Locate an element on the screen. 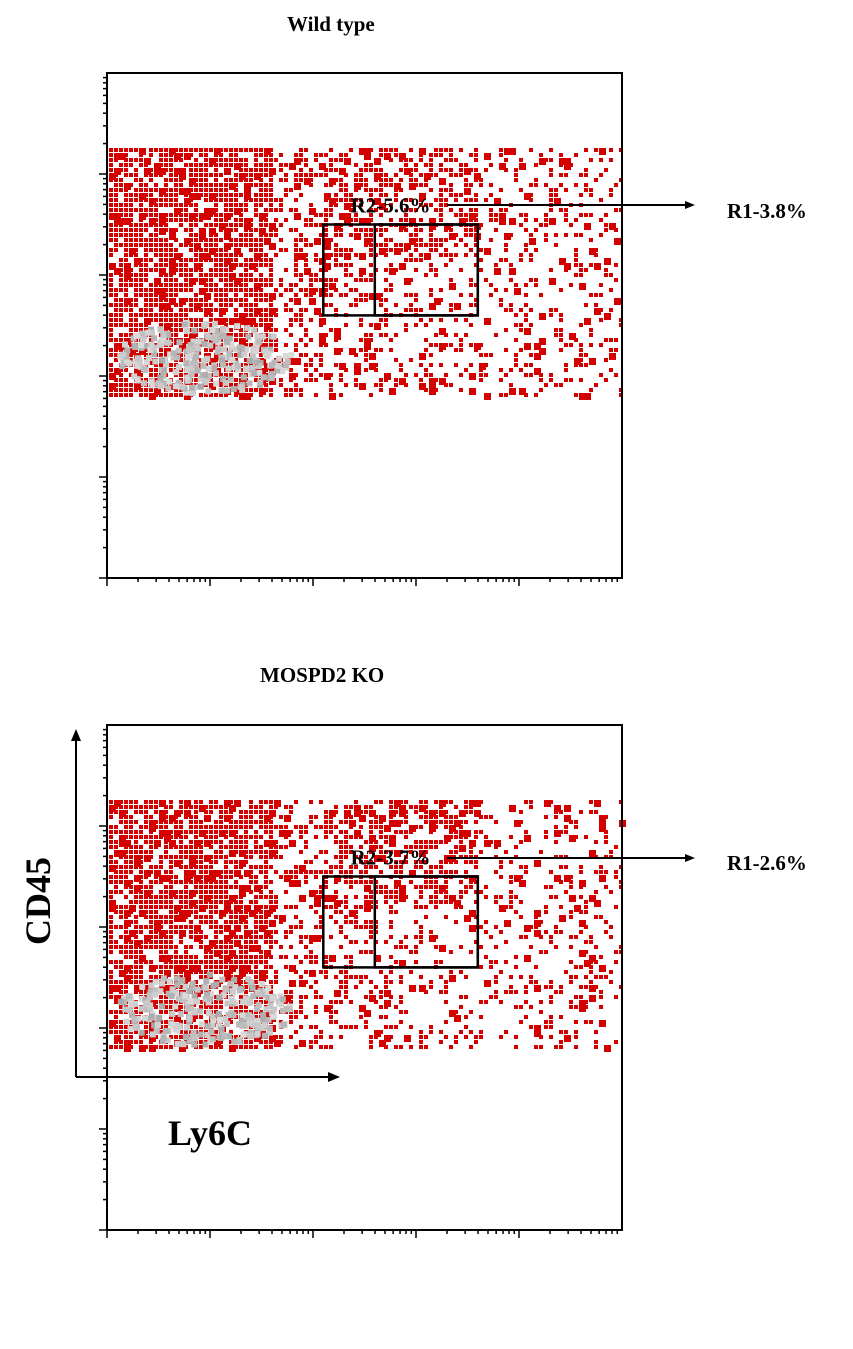 The width and height of the screenshot is (853, 1349). y-axis-arrow-head is located at coordinates (76, 735).